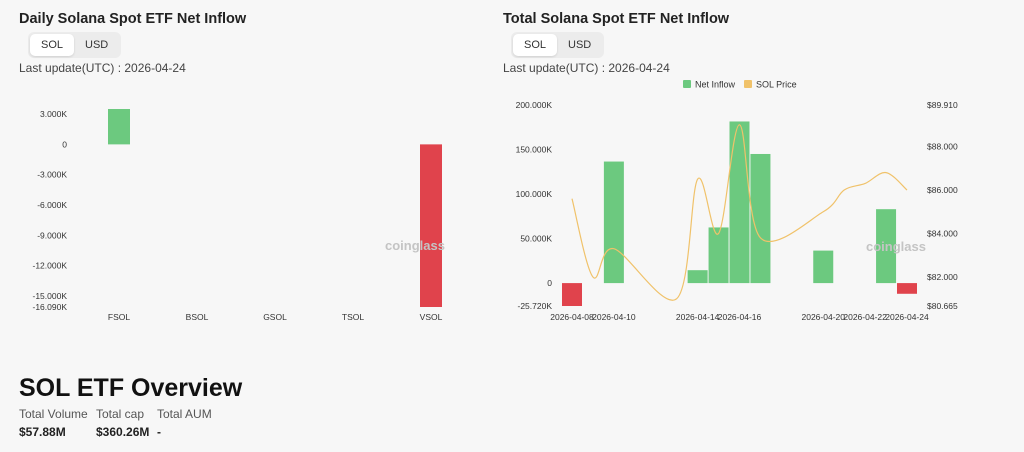 The width and height of the screenshot is (1024, 452). Describe the element at coordinates (687, 84) in the screenshot. I see `legend-net-inflow-swatch` at that location.